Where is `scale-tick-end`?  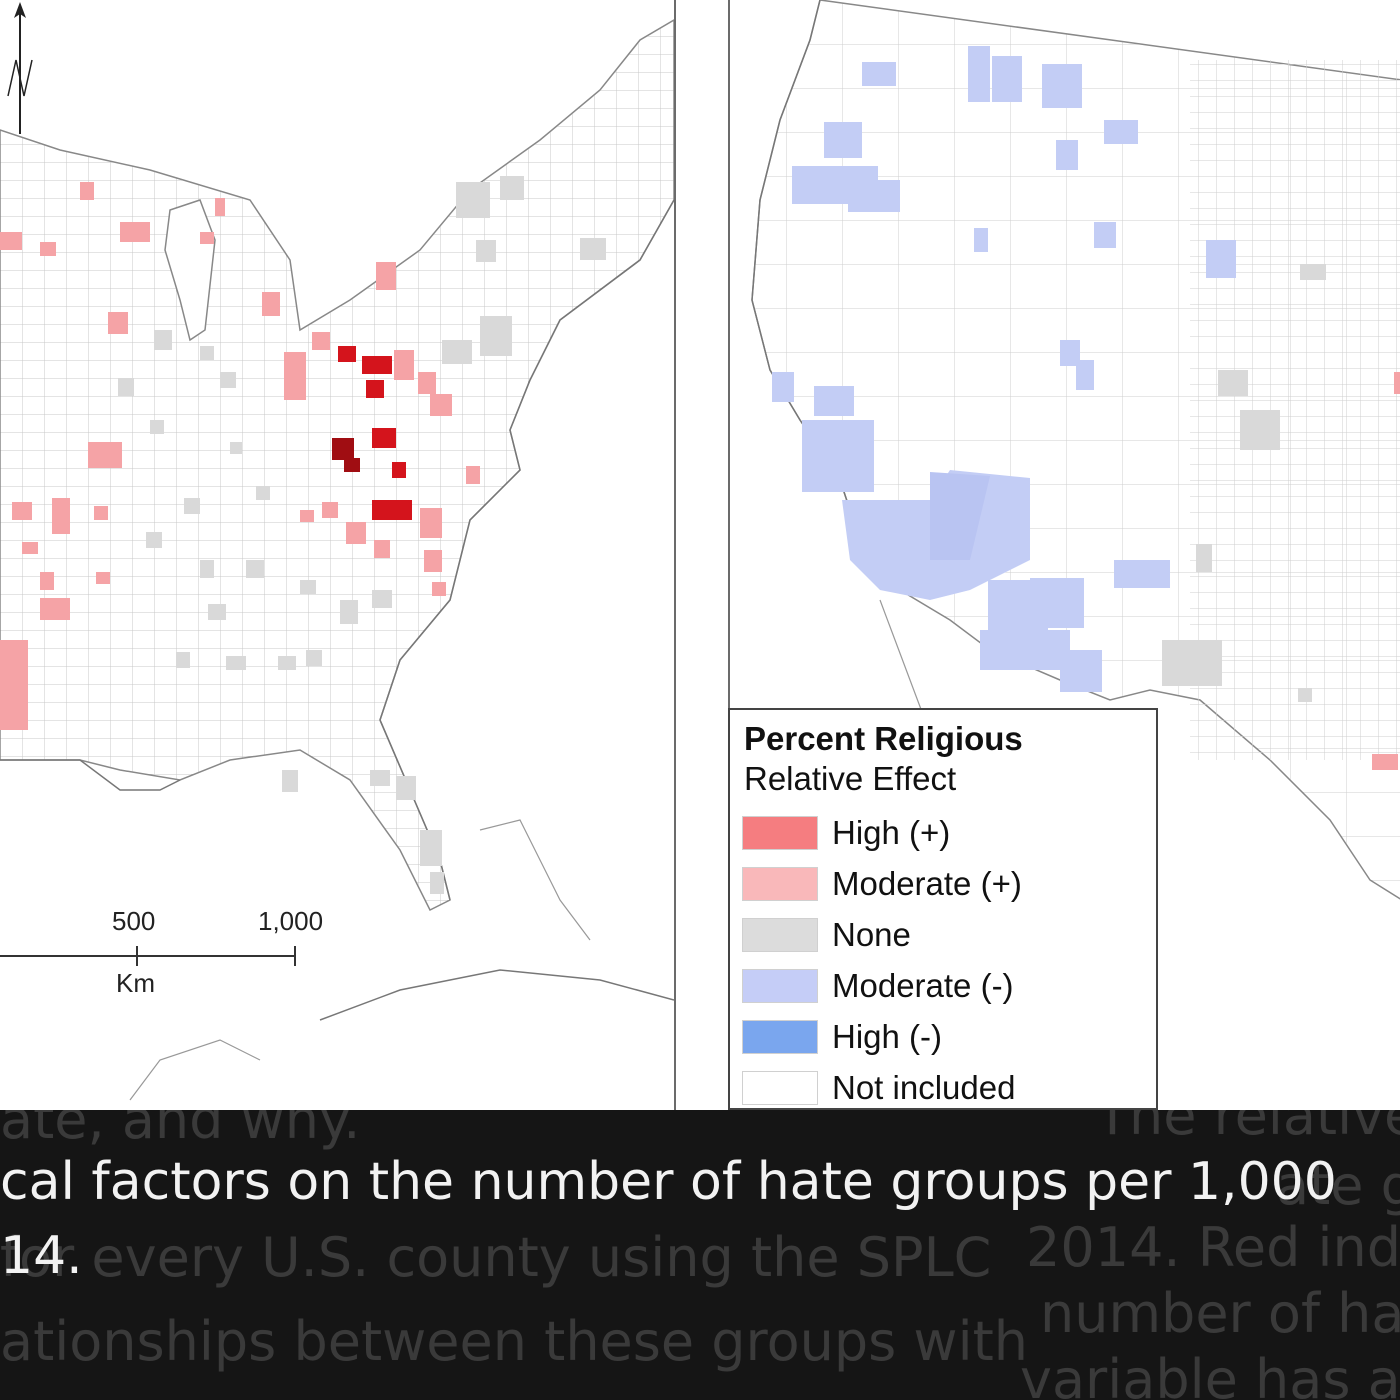
scale-tick-end is located at coordinates (295, 956).